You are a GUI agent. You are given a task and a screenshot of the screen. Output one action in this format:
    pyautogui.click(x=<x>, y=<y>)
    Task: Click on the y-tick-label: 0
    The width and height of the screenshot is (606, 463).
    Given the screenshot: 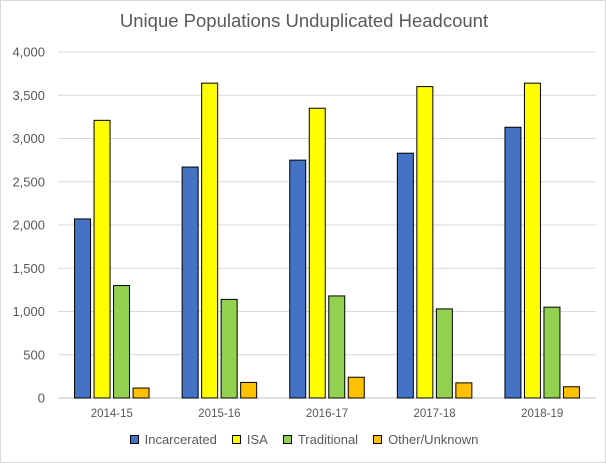 What is the action you would take?
    pyautogui.click(x=41, y=398)
    